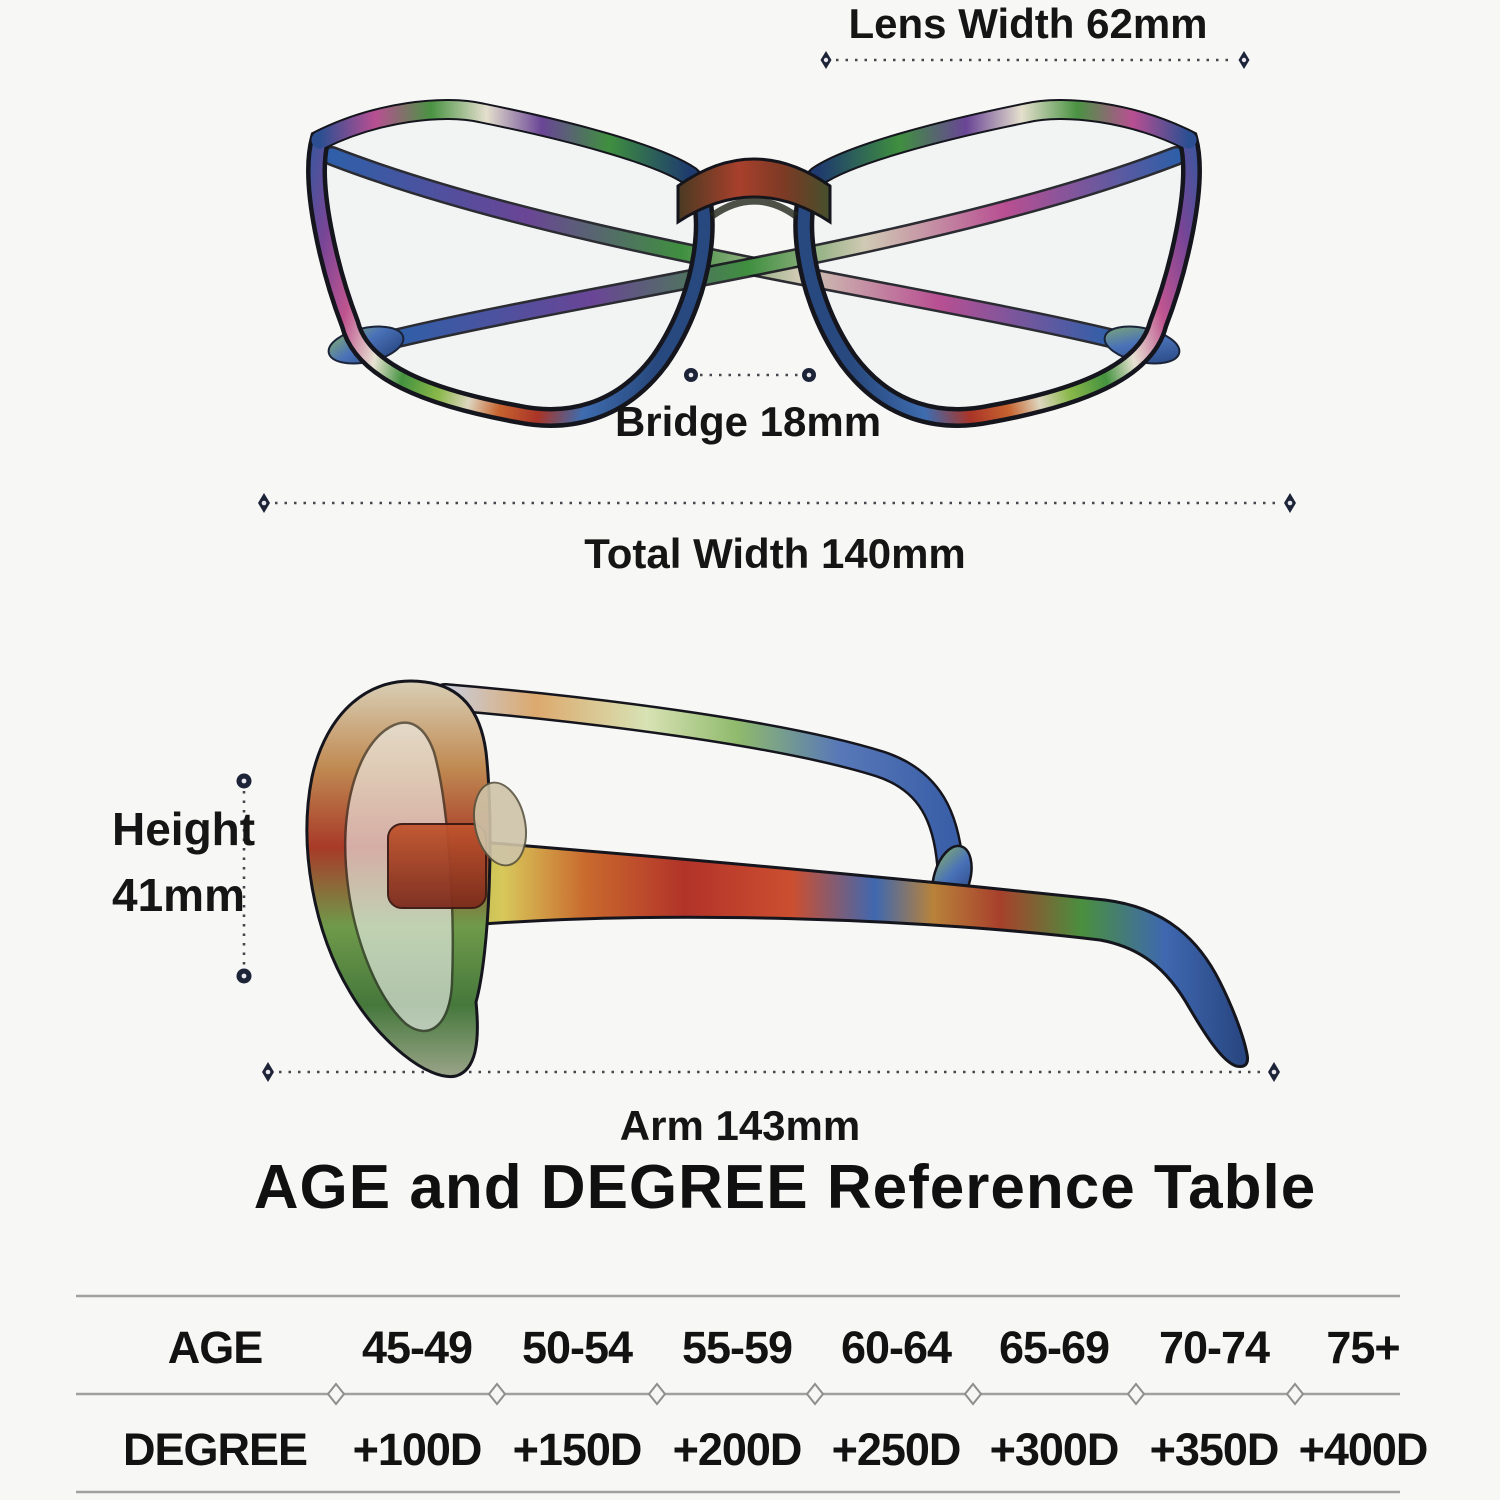  What do you see at coordinates (754, 191) in the screenshot?
I see `bridge-piece` at bounding box center [754, 191].